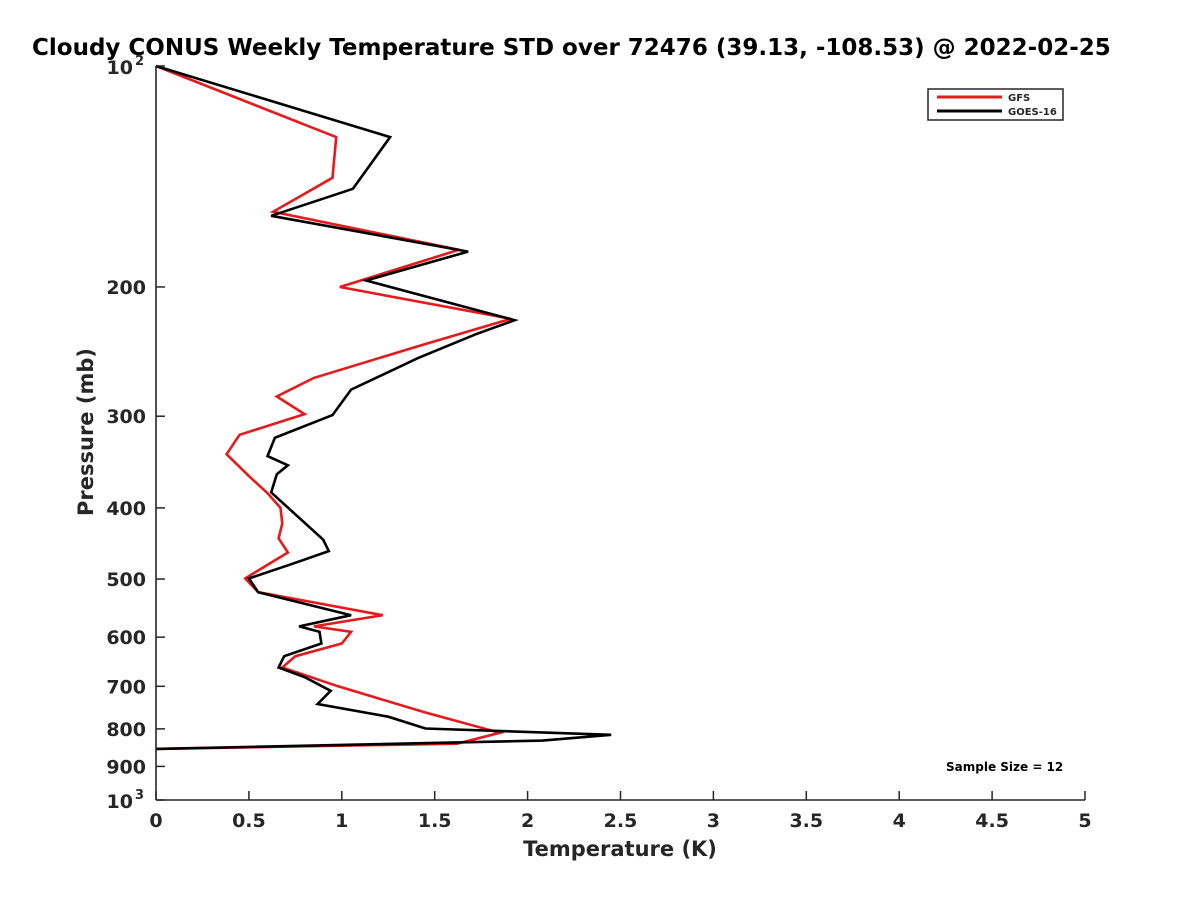 This screenshot has height=900, width=1200. What do you see at coordinates (992, 821) in the screenshot?
I see `x-tick-label: 4.5` at bounding box center [992, 821].